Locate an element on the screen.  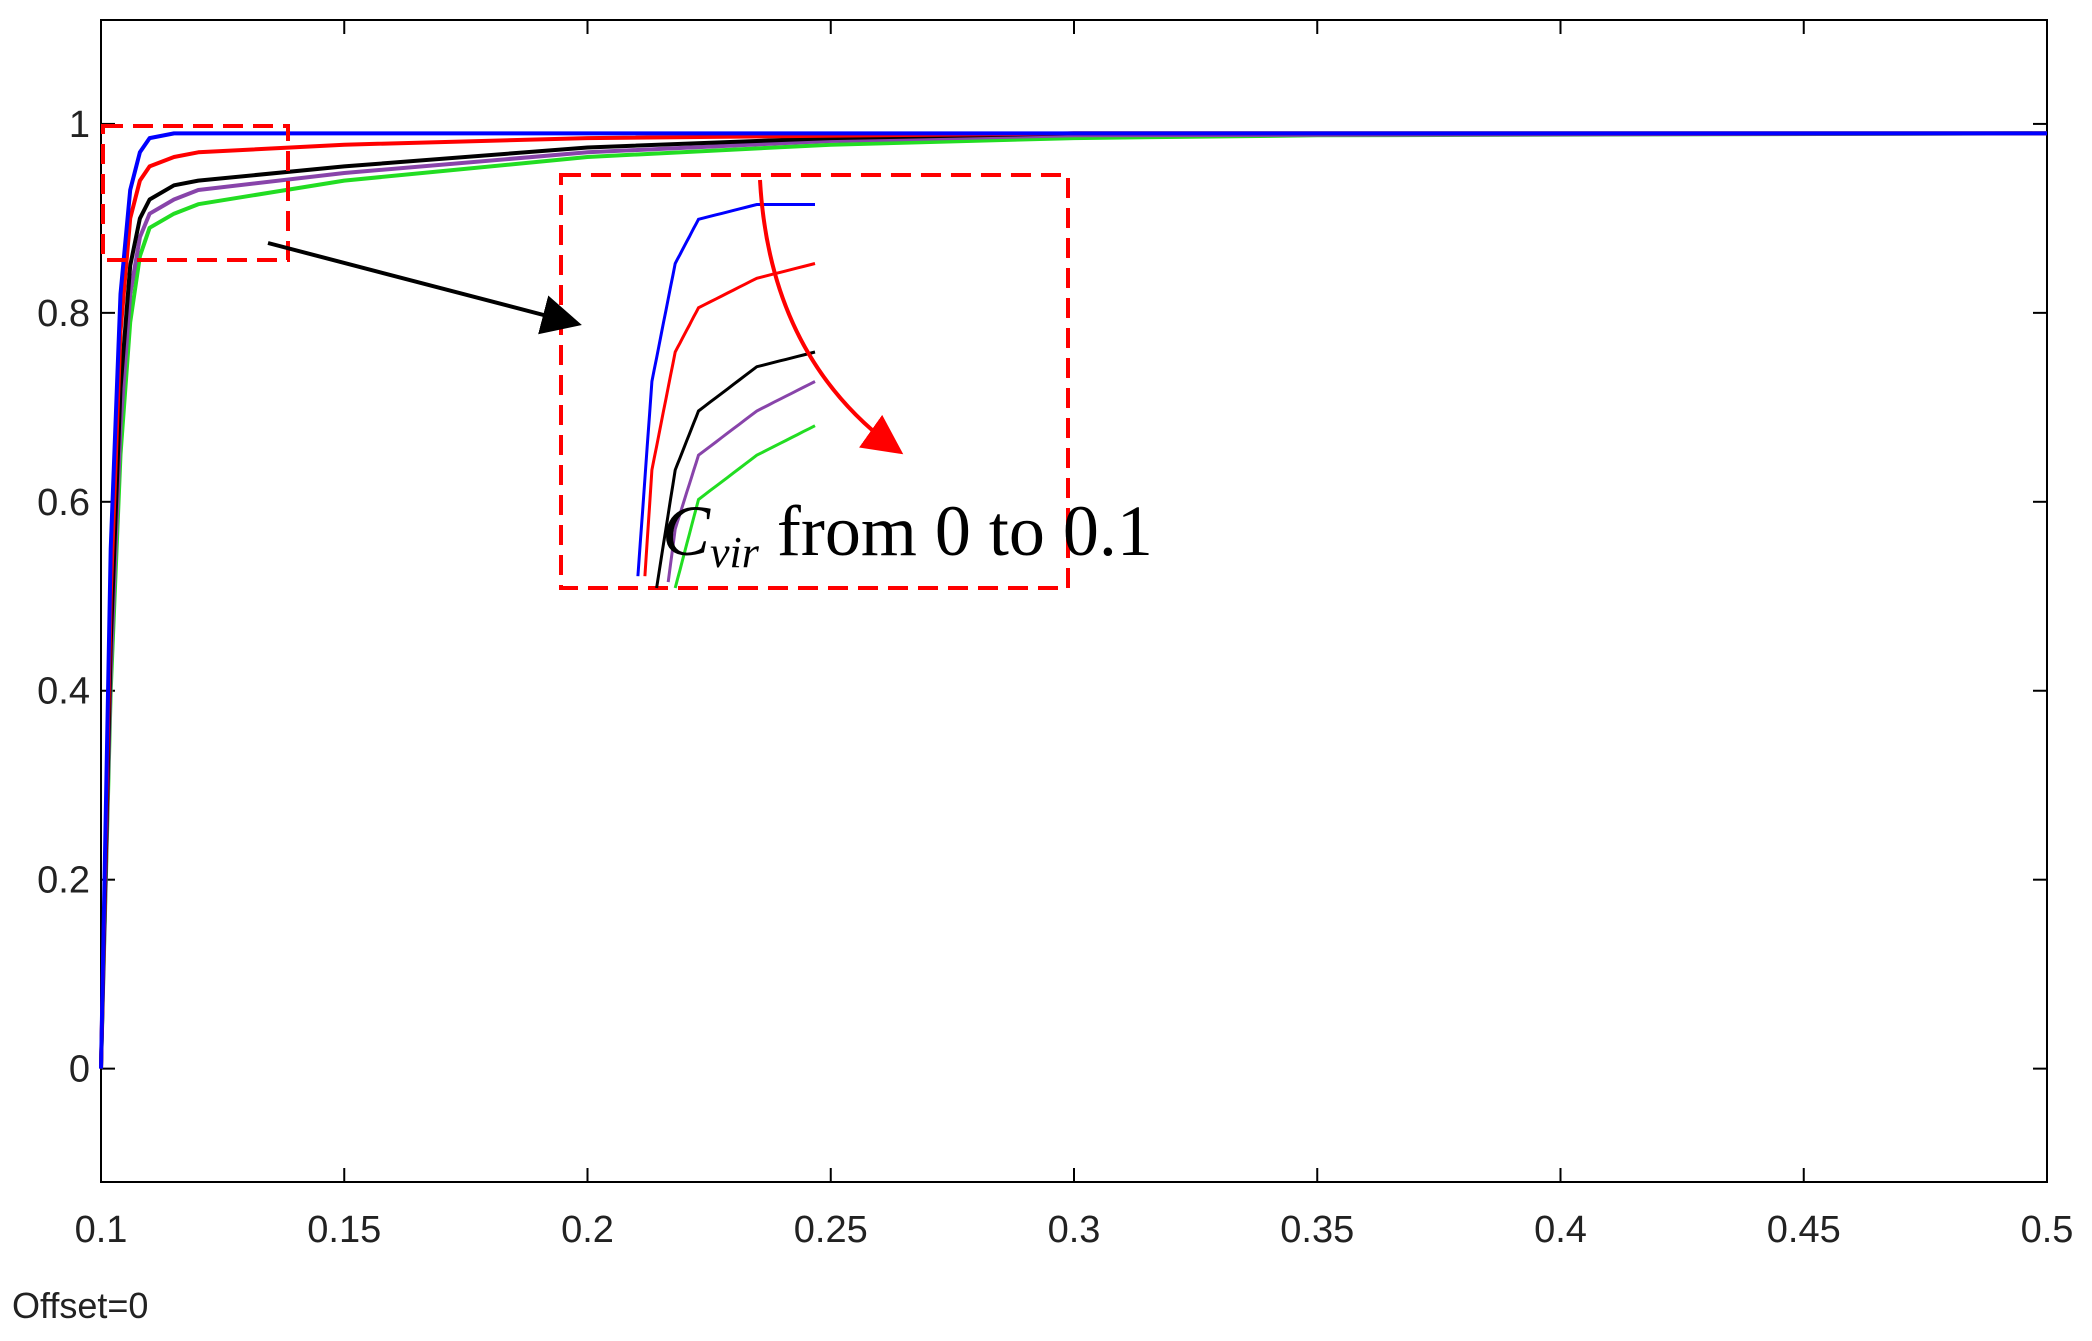
x-tick-label: 0.35 is located at coordinates (1317, 1230).